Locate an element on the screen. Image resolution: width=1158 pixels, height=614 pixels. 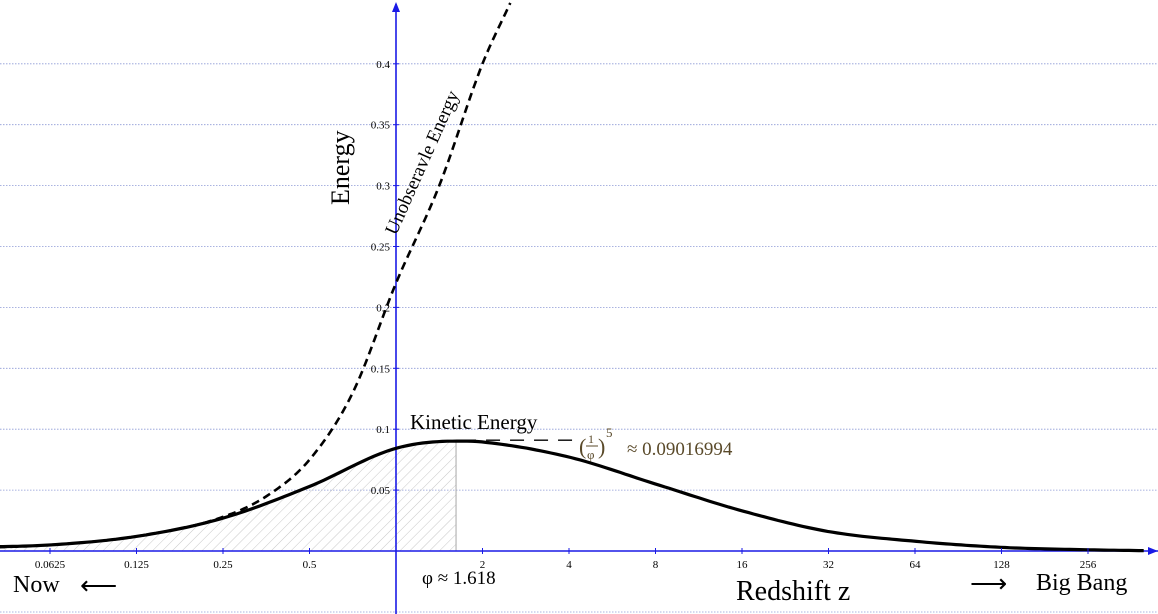
x-axis-label: Redshift z is located at coordinates (793, 591).